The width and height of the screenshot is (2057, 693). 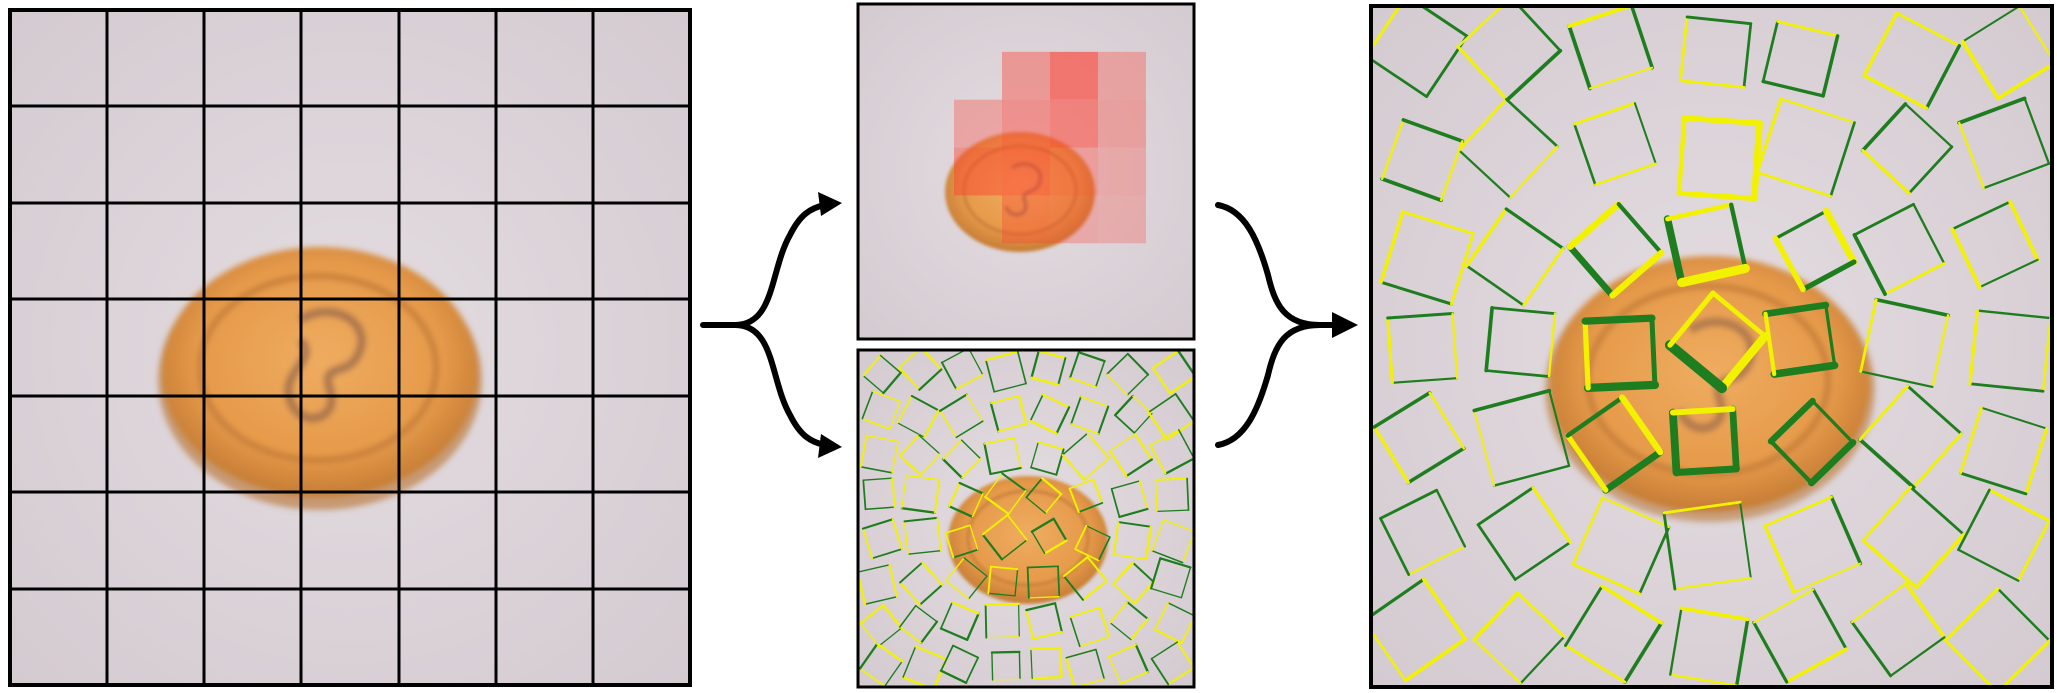 I want to click on patch-edge-squares, so click(x=1026, y=518).